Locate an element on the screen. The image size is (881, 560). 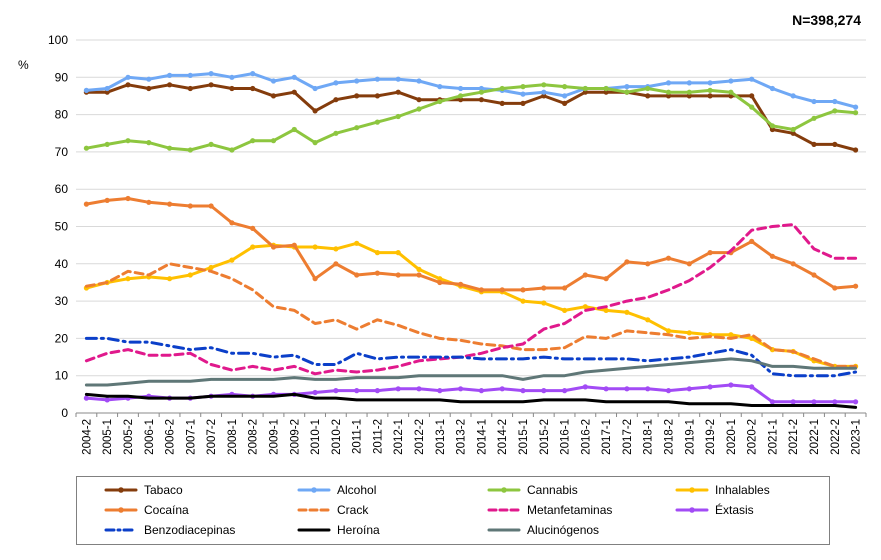
y-tick-label: 50 is located at coordinates (62, 227).